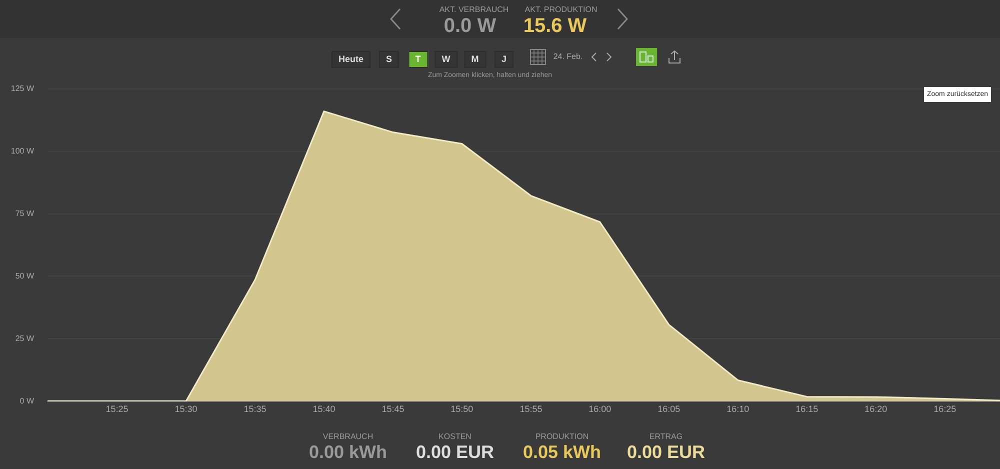 The image size is (1000, 469). I want to click on x-tick-label: 15:30, so click(186, 409).